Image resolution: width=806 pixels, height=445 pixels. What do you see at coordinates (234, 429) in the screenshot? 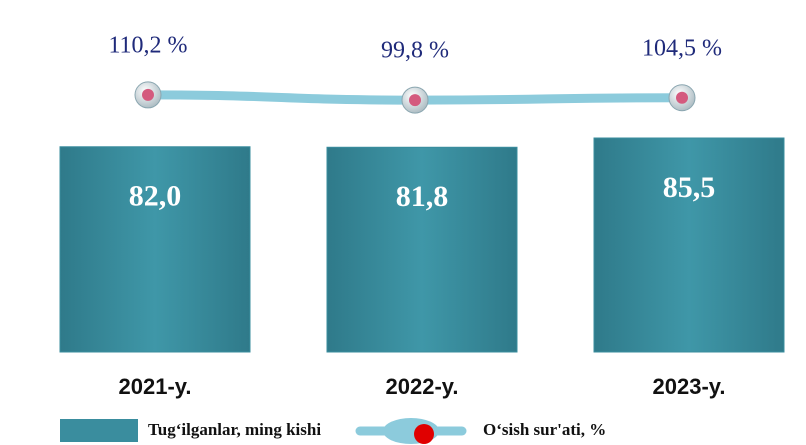
I see `legend-label: Tug‘ilganlar, ming kishi` at bounding box center [234, 429].